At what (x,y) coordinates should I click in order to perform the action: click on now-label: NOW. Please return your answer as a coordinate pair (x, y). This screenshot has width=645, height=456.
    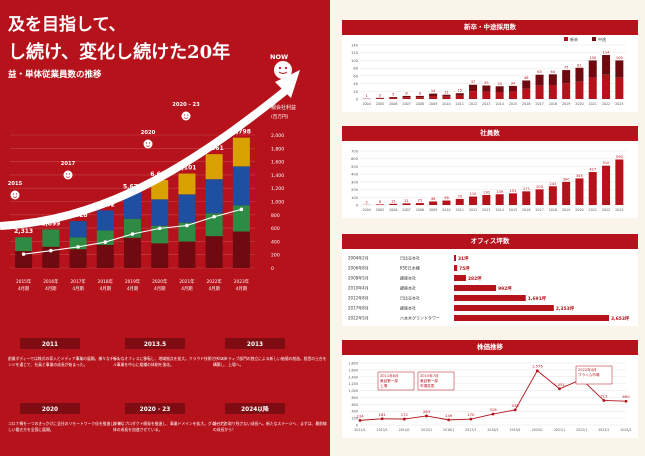
    Looking at the image, I should click on (279, 57).